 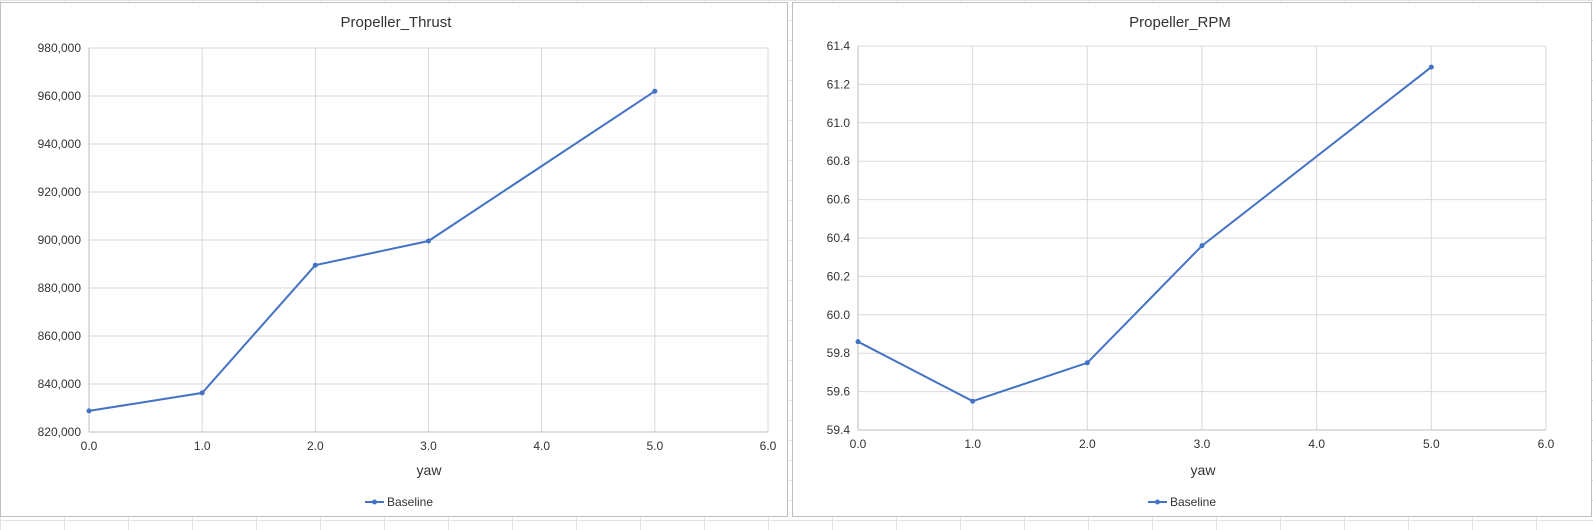 What do you see at coordinates (839, 161) in the screenshot?
I see `y-tick-label: 60.8` at bounding box center [839, 161].